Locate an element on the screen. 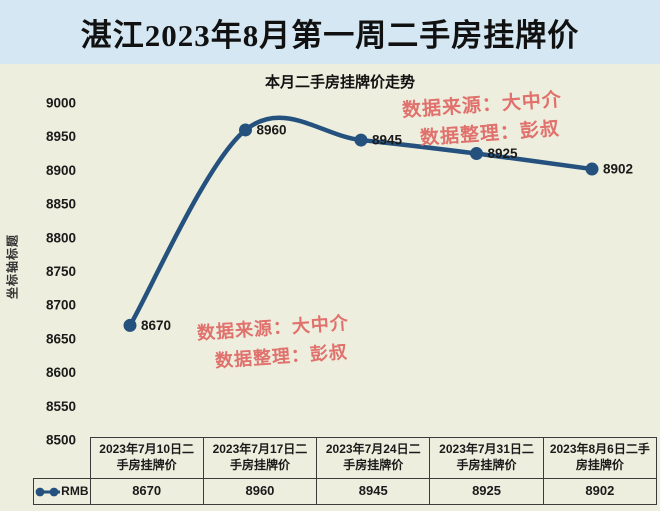 The width and height of the screenshot is (660, 511). data-point-label: 8945 is located at coordinates (387, 140).